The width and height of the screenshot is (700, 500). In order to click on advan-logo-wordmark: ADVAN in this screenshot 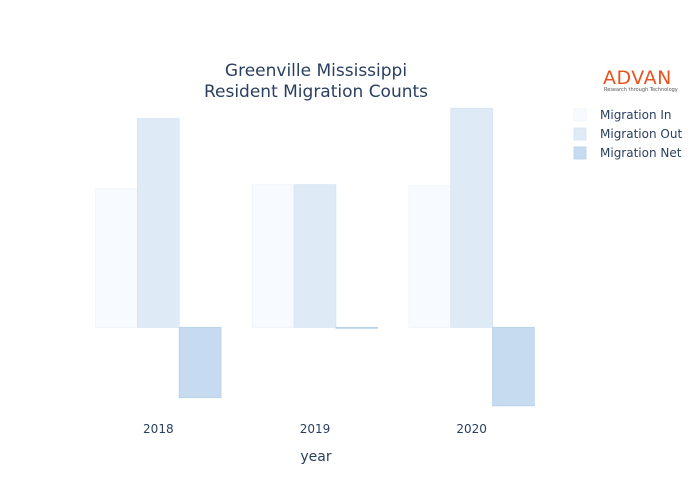, I will do `click(637, 78)`.